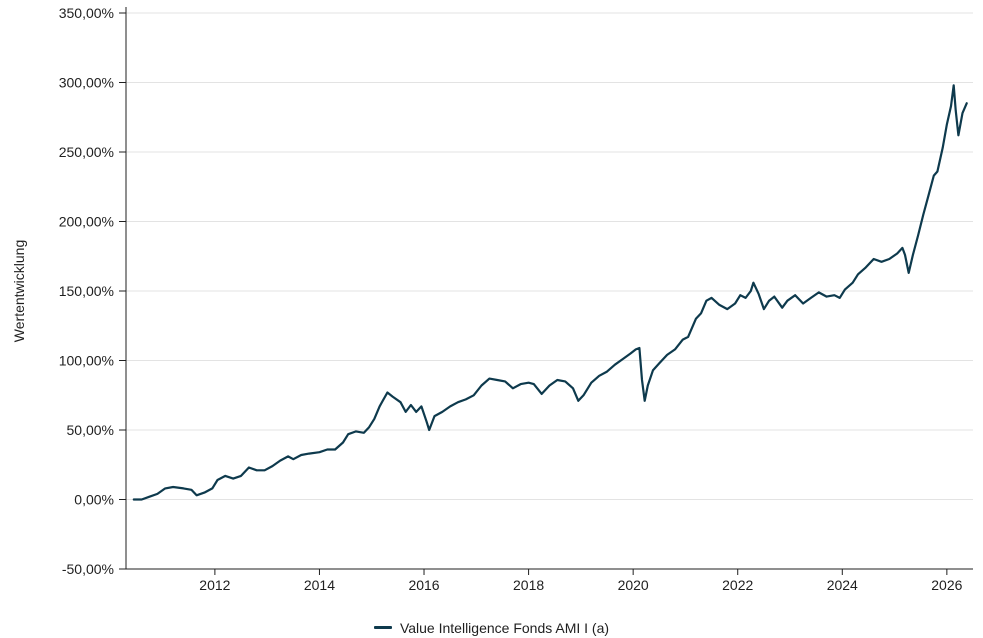  Describe the element at coordinates (528, 585) in the screenshot. I see `x-tick-label: 2018` at that location.